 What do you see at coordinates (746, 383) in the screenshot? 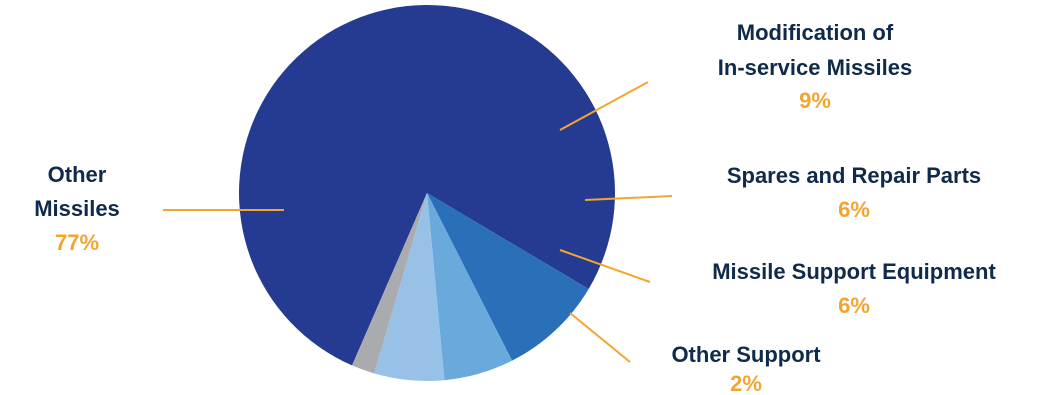
I see `slice-value-other-support: 2%` at bounding box center [746, 383].